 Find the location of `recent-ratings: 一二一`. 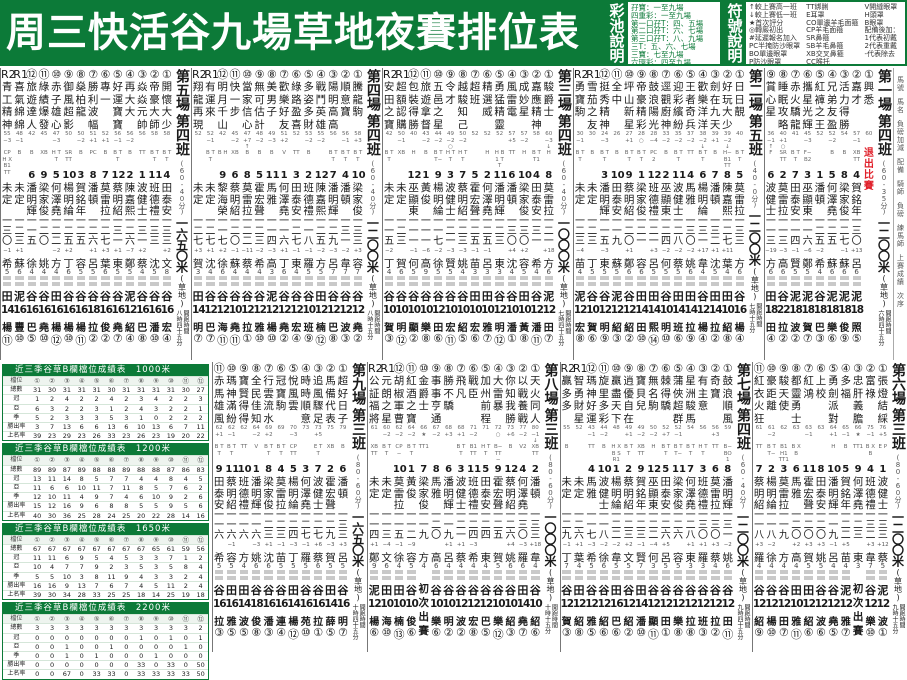

recent-ratings: 一二一 is located at coordinates (641, 231).